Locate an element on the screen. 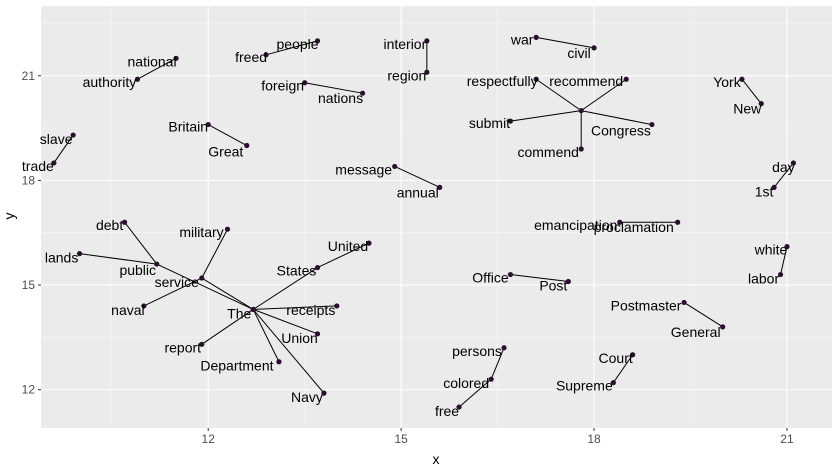  point-naval is located at coordinates (144, 306).